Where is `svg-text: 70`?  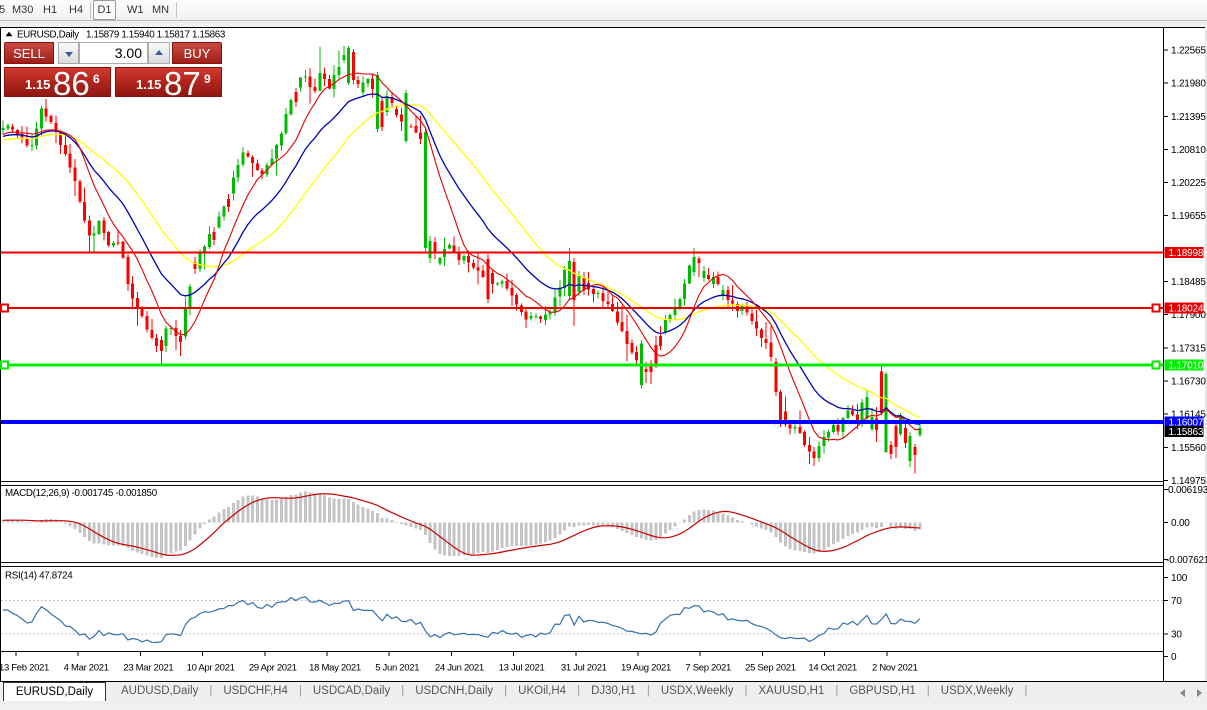
svg-text: 70 is located at coordinates (1176, 601).